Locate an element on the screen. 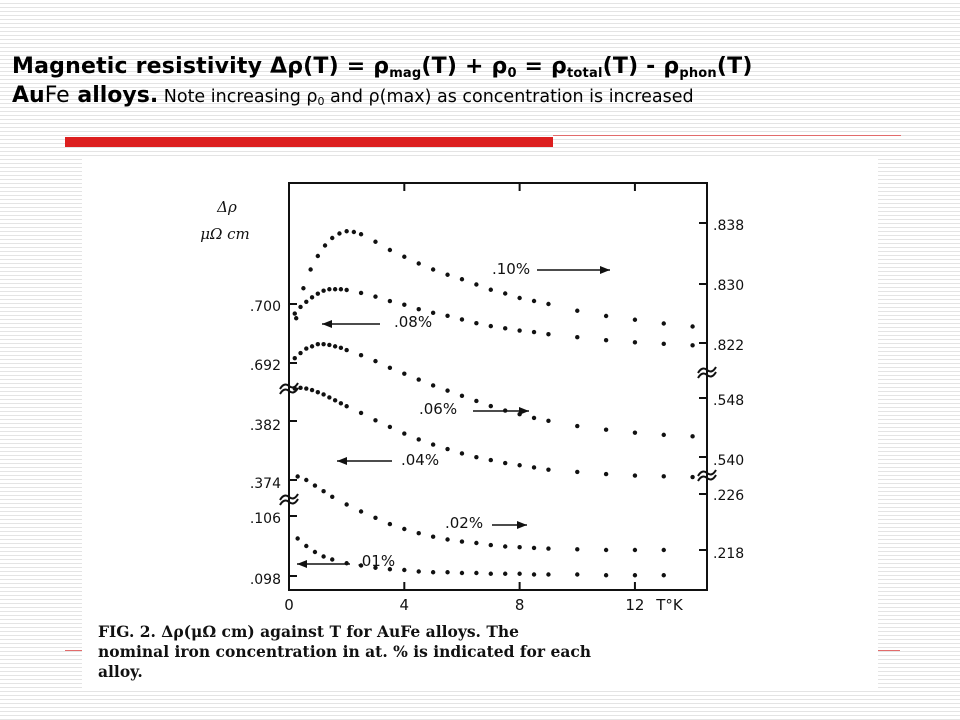 This screenshot has height=720, width=960. x-tick-label: 4 is located at coordinates (405, 605).